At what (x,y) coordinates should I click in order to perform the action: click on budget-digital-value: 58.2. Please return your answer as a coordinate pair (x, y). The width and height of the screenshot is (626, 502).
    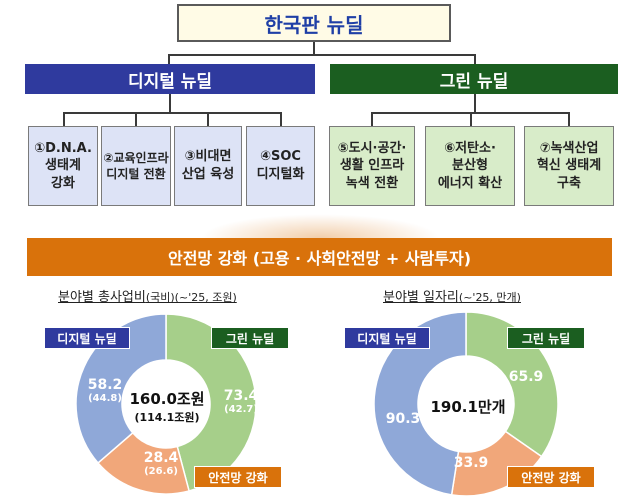
    Looking at the image, I should click on (105, 385).